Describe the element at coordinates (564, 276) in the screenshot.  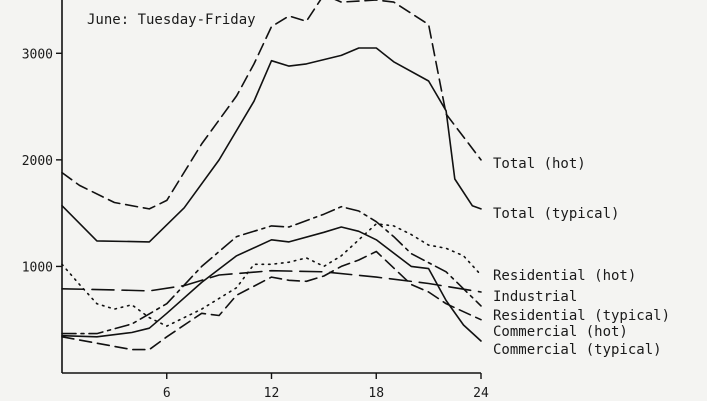
I see `series-label-3: Residential (hot)` at that location.